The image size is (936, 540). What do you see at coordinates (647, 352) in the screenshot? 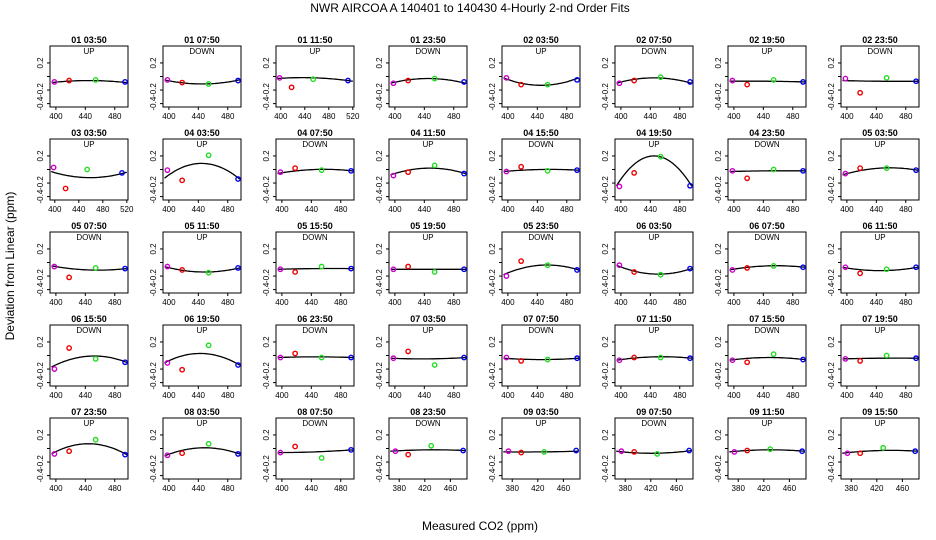
I see `panel: 07 11:50 UP -0.4-0.2 0.2` at bounding box center [647, 352].